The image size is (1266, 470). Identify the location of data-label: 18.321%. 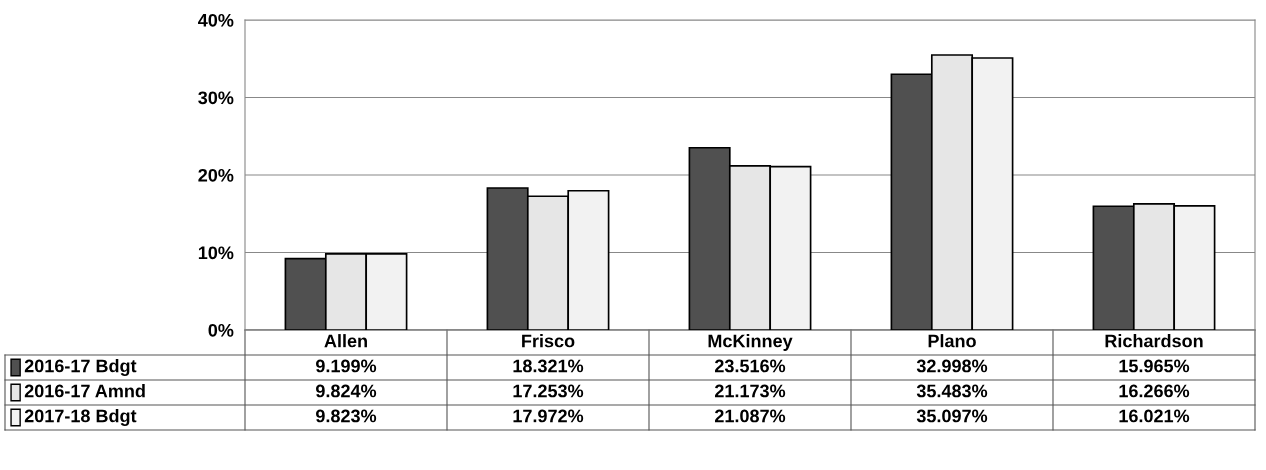
(548, 366).